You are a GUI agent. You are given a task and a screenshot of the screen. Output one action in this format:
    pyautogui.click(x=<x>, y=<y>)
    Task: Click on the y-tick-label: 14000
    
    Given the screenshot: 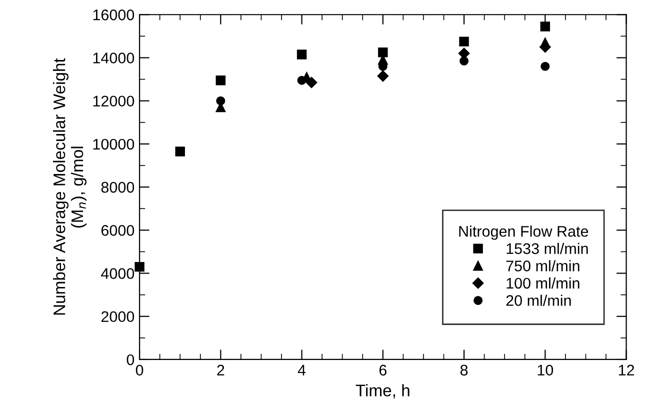 What is the action you would take?
    pyautogui.click(x=113, y=58)
    